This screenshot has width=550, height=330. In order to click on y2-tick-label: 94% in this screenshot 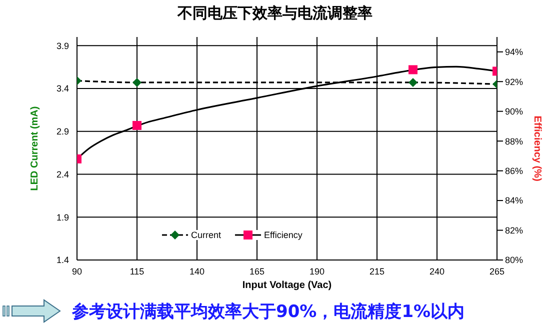, I will do `click(514, 52)`.